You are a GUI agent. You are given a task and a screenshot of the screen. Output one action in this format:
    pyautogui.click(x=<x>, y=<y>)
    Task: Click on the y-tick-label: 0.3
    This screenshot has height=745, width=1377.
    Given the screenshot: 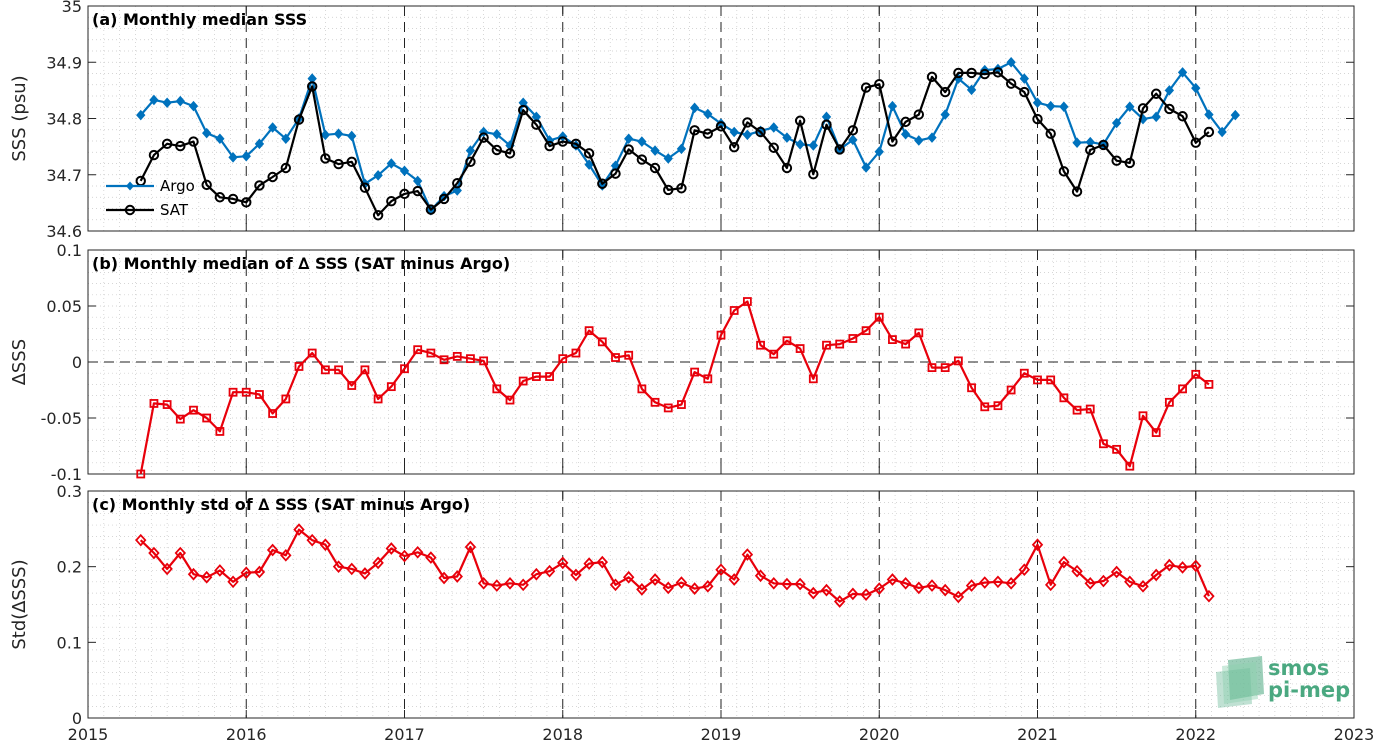 What is the action you would take?
    pyautogui.click(x=69, y=491)
    